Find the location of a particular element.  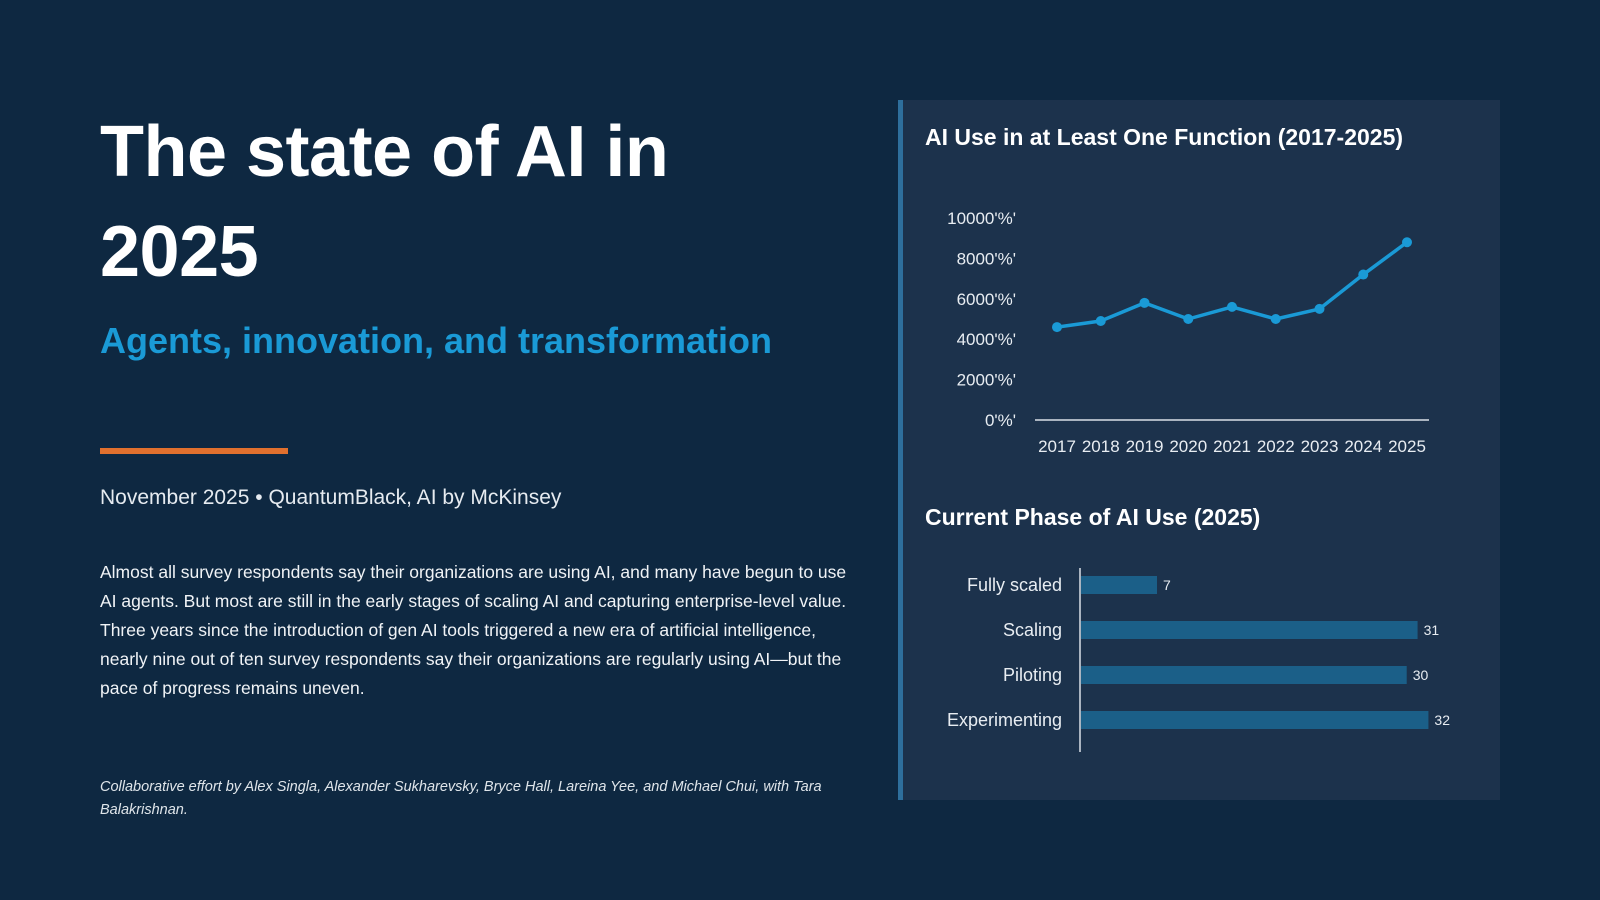

x-tick-label: 2019 is located at coordinates (1145, 446).